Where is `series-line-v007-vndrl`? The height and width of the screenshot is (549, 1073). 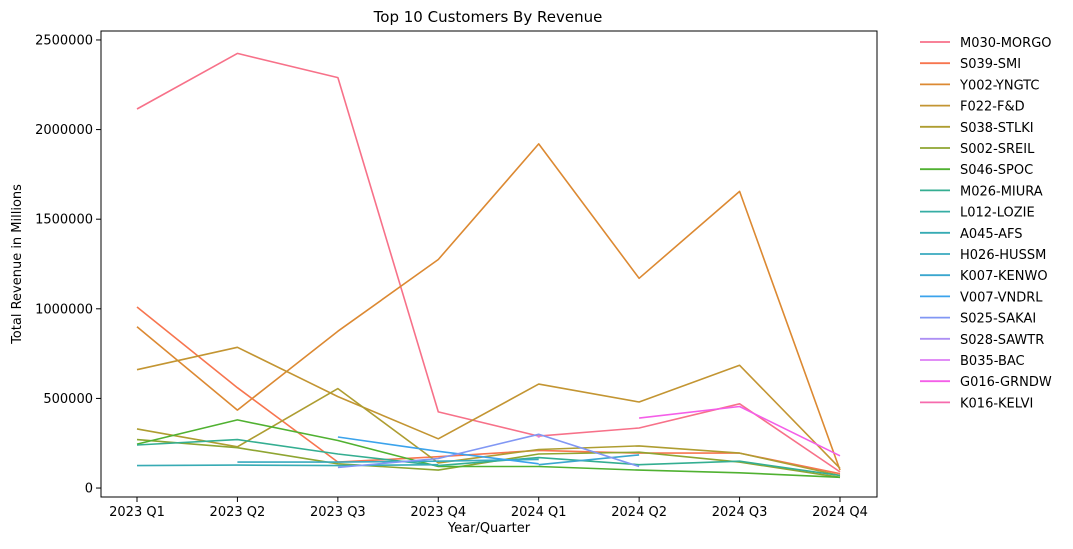 series-line-v007-vndrl is located at coordinates (438, 450).